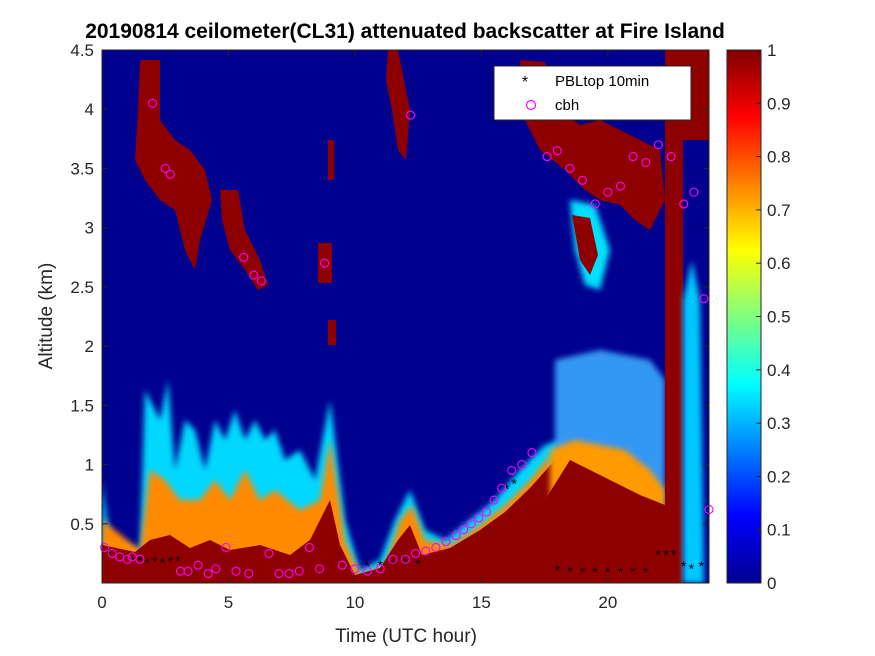  Describe the element at coordinates (481, 602) in the screenshot. I see `x-tick-label: 15` at that location.